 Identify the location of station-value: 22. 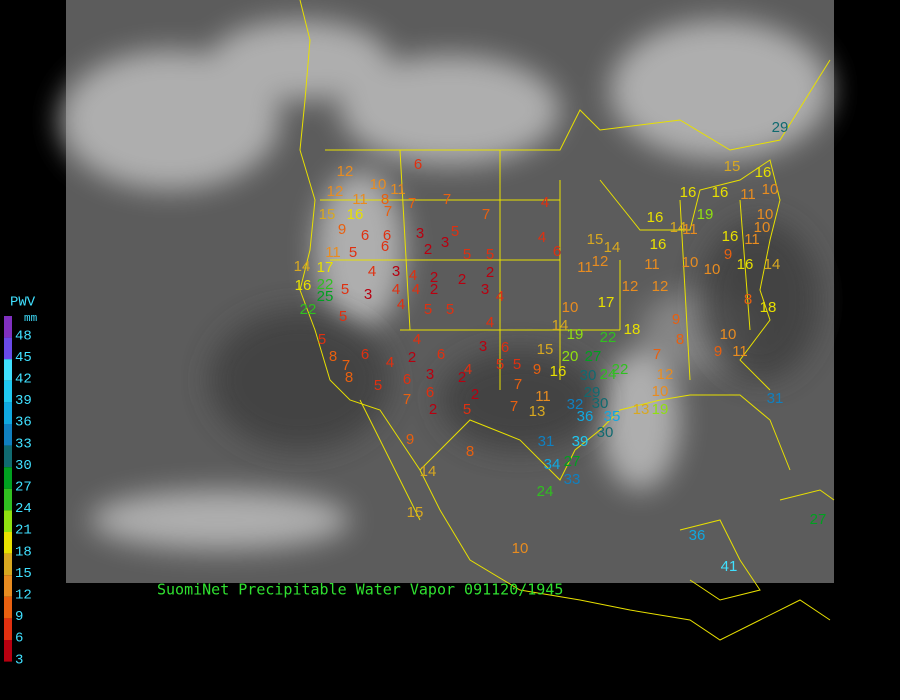
(308, 309).